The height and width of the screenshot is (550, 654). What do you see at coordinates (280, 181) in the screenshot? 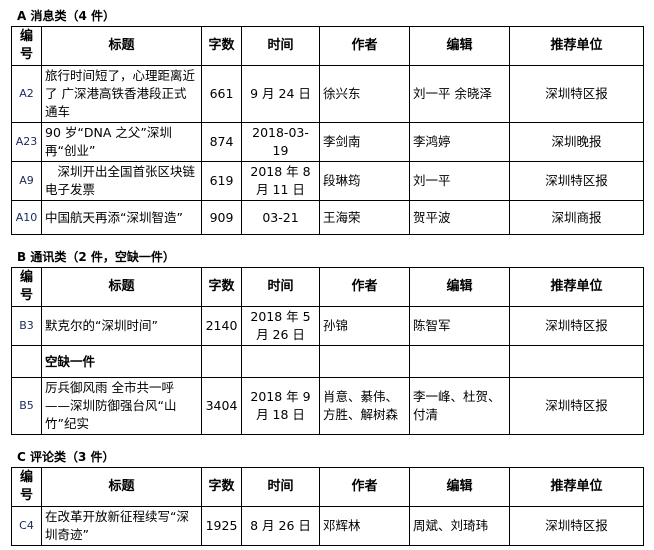
I see `cell-time: 2018 年 8 月 11 日` at bounding box center [280, 181].